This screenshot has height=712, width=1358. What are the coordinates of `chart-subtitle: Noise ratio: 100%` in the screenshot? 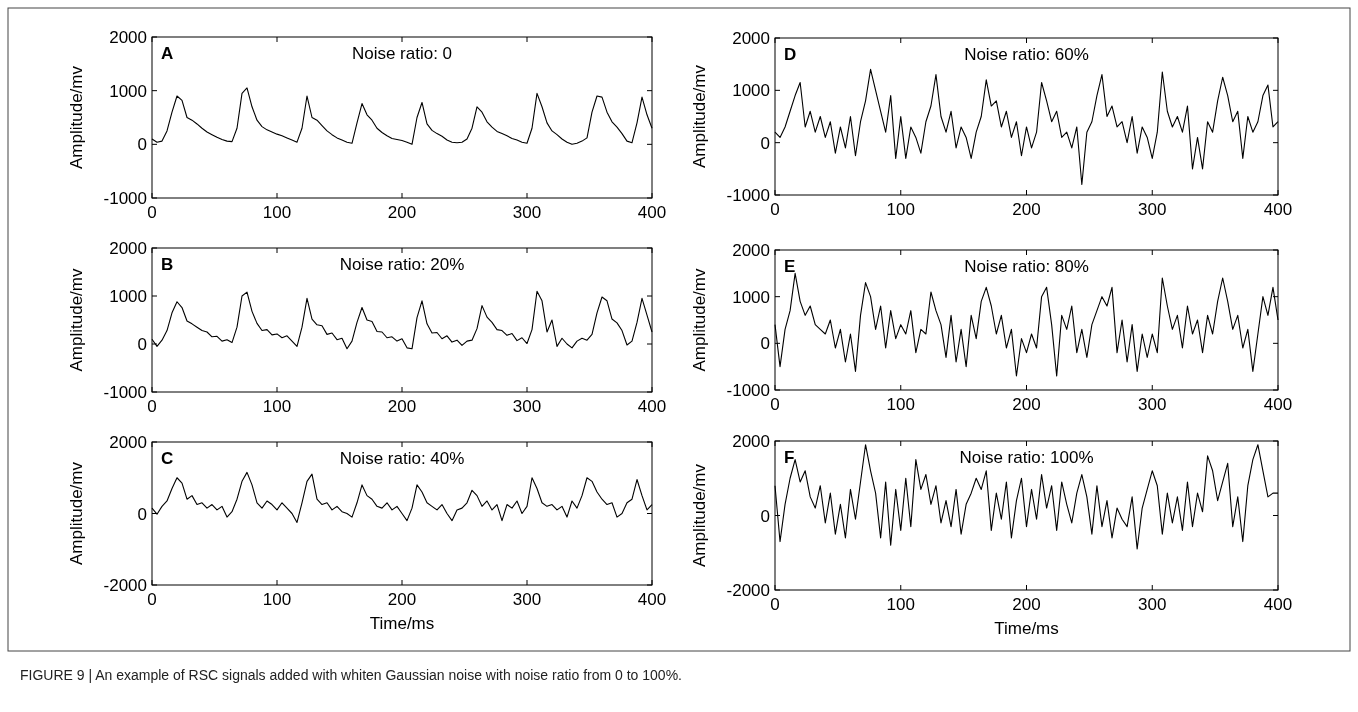 It's located at (1026, 457).